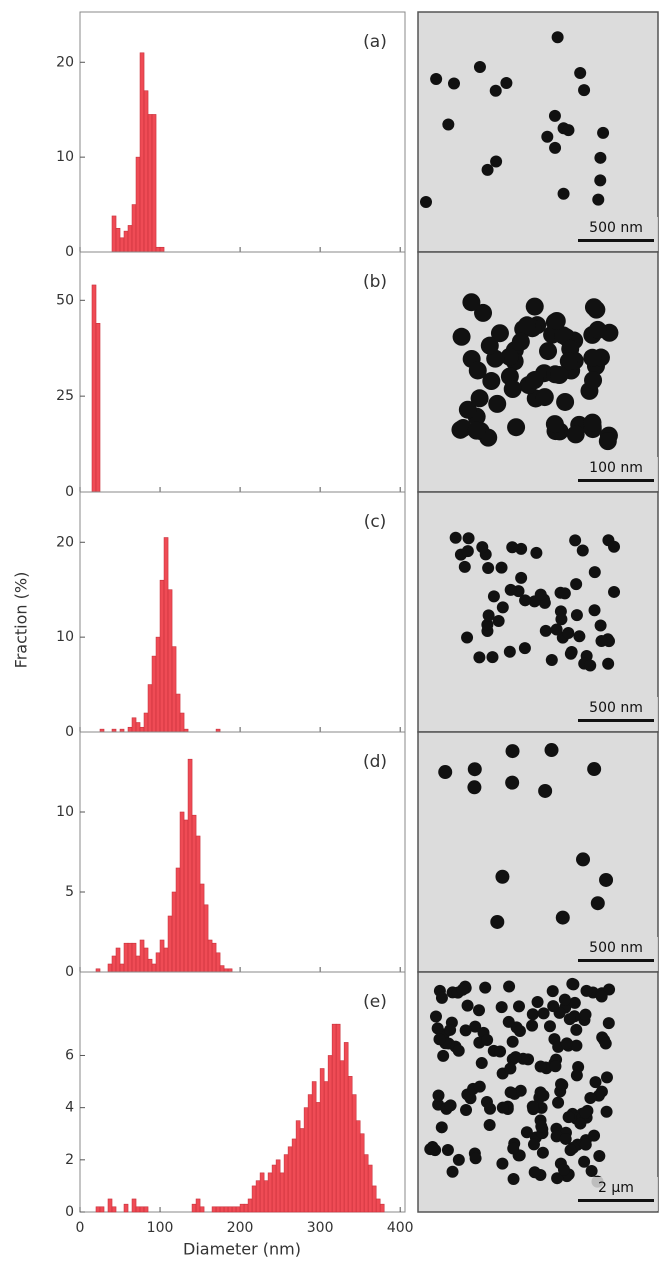 Image resolution: width=660 pixels, height=1264 pixels. What do you see at coordinates (616, 1200) in the screenshot?
I see `scale-bar` at bounding box center [616, 1200].